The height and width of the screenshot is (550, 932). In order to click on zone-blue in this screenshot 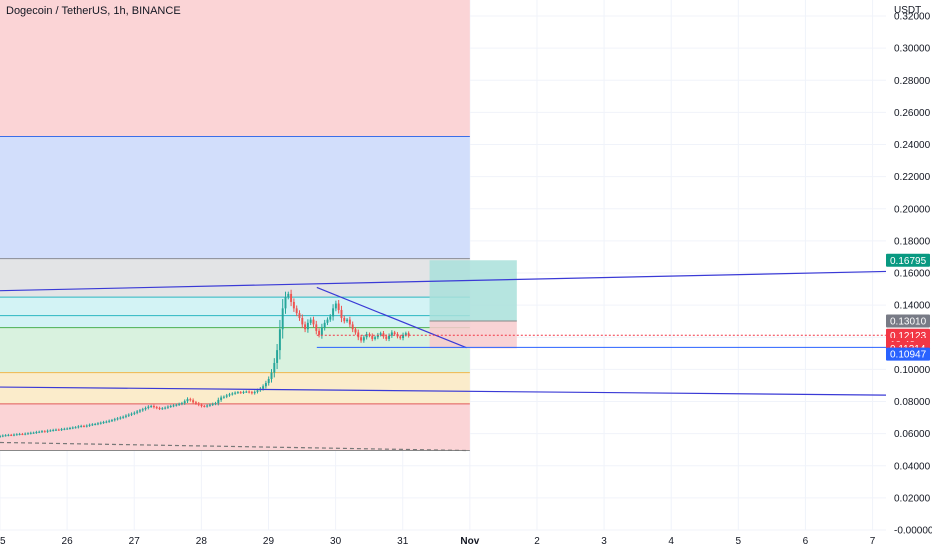, I will do `click(235, 197)`.